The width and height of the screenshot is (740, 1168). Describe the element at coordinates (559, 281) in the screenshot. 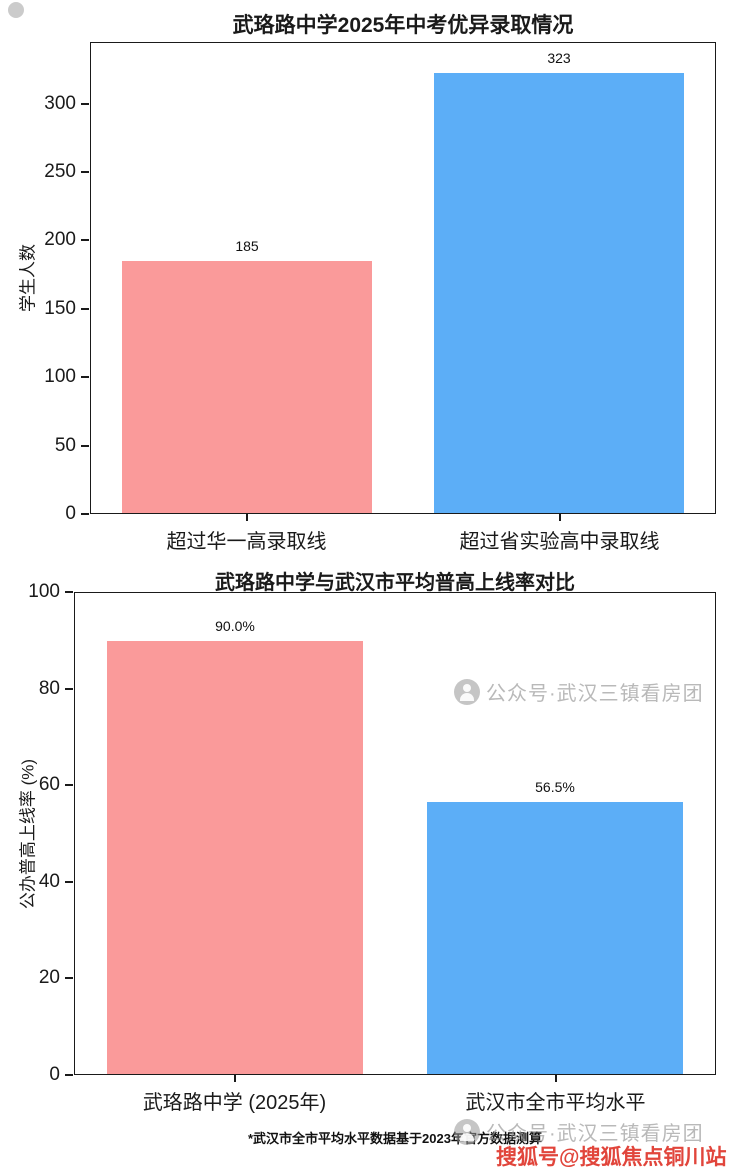

I see `bar-1: 323` at that location.